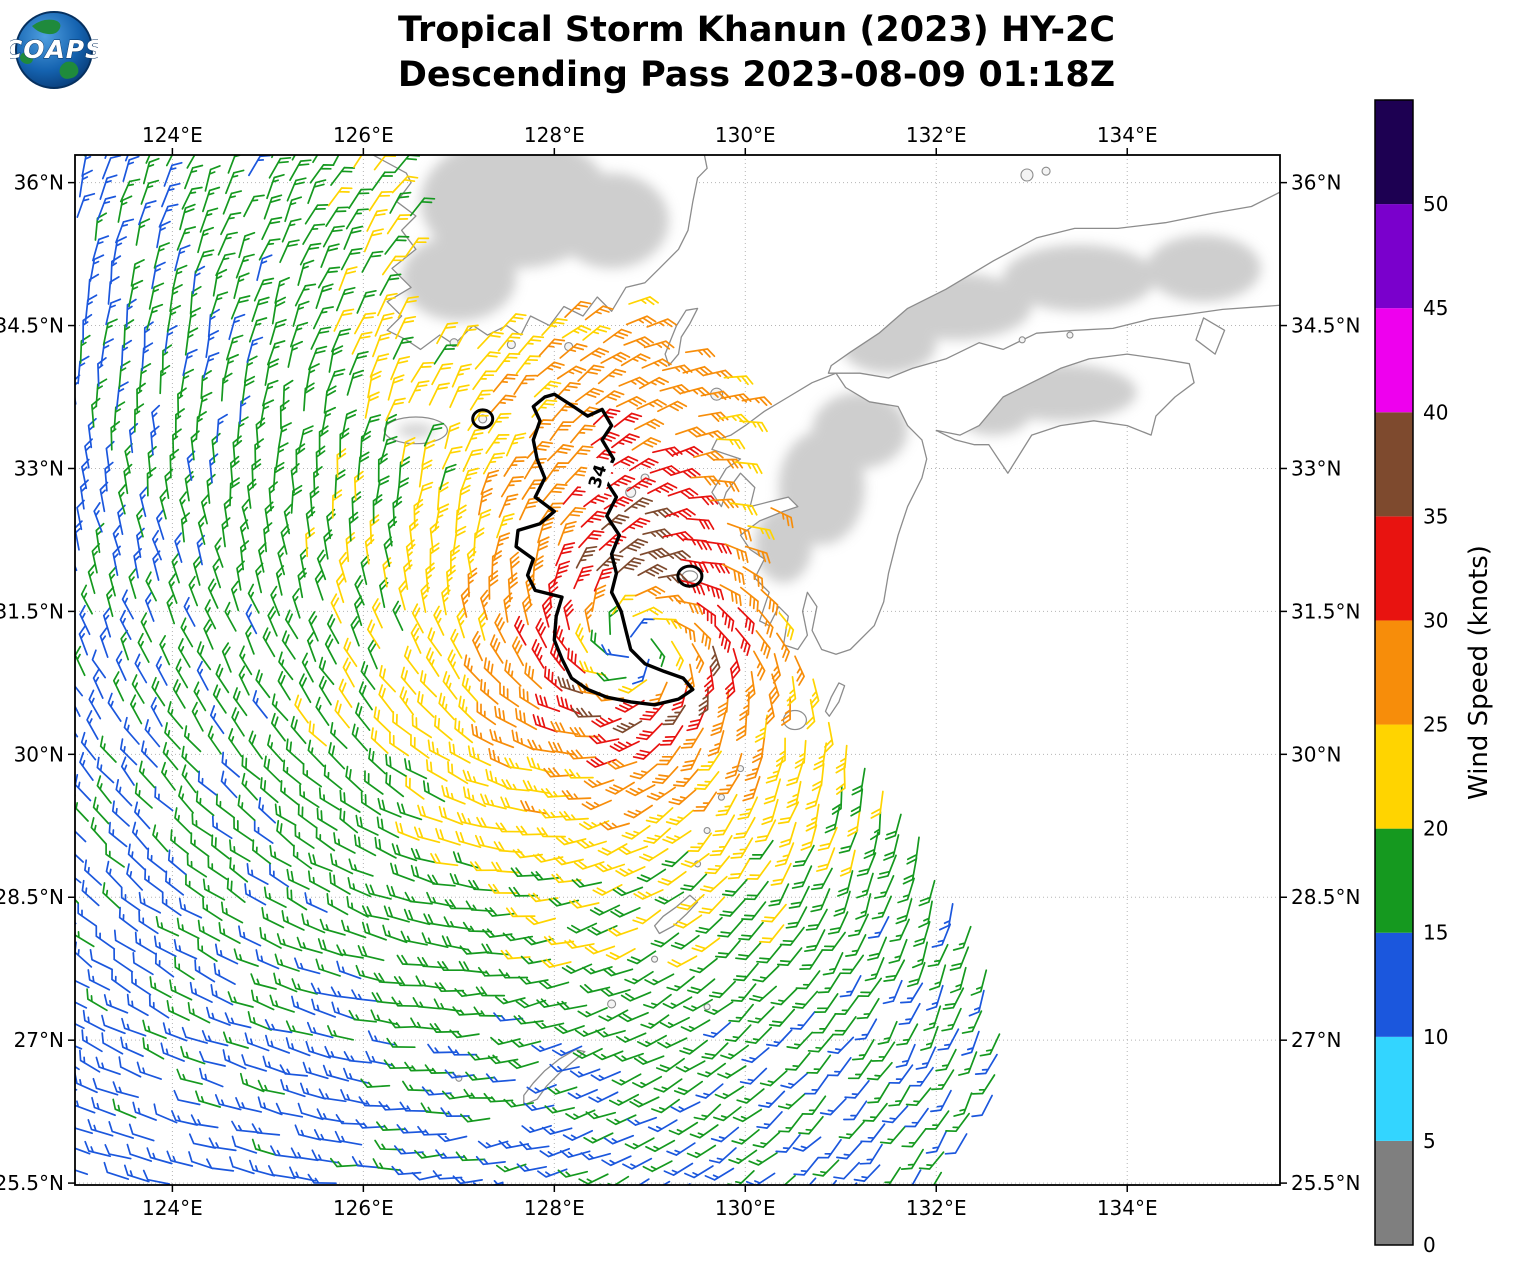 The width and height of the screenshot is (1513, 1264). I want to click on colorbar-axis-label: Wind Speed (knots), so click(1479, 672).